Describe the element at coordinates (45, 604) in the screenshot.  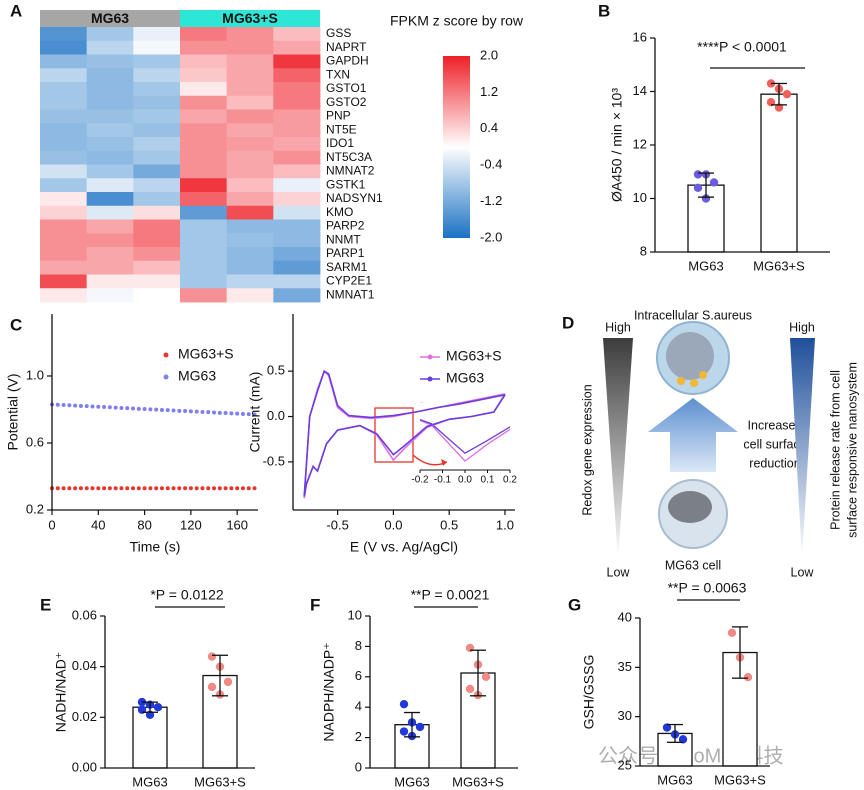
I see `panel-label: E` at that location.